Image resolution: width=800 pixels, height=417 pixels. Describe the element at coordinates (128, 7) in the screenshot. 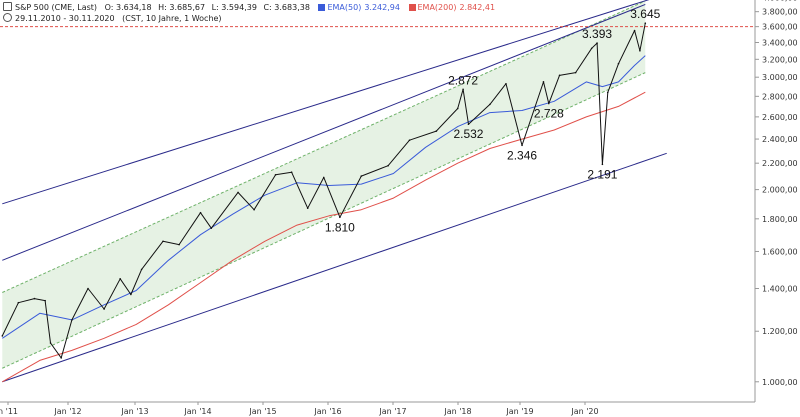

I see `open-value: O: 3.634,18` at that location.